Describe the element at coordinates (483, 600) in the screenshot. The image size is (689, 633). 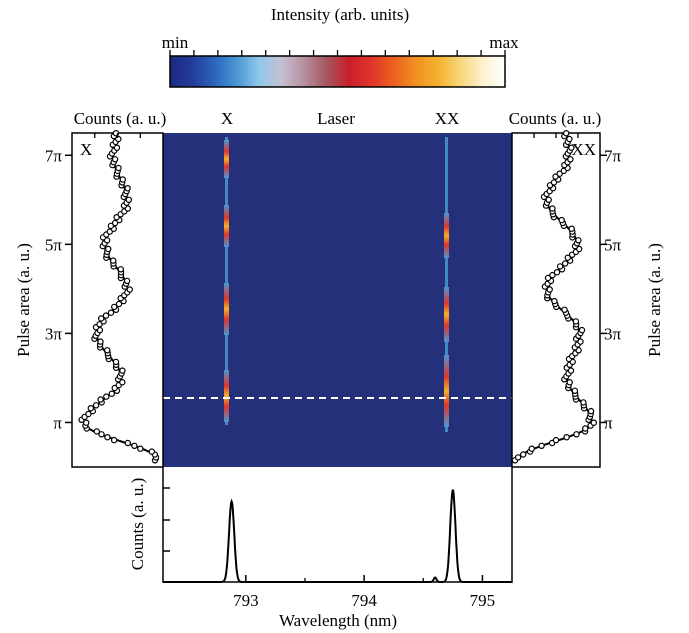
I see `spectrum-x-tick-label: 795` at that location.